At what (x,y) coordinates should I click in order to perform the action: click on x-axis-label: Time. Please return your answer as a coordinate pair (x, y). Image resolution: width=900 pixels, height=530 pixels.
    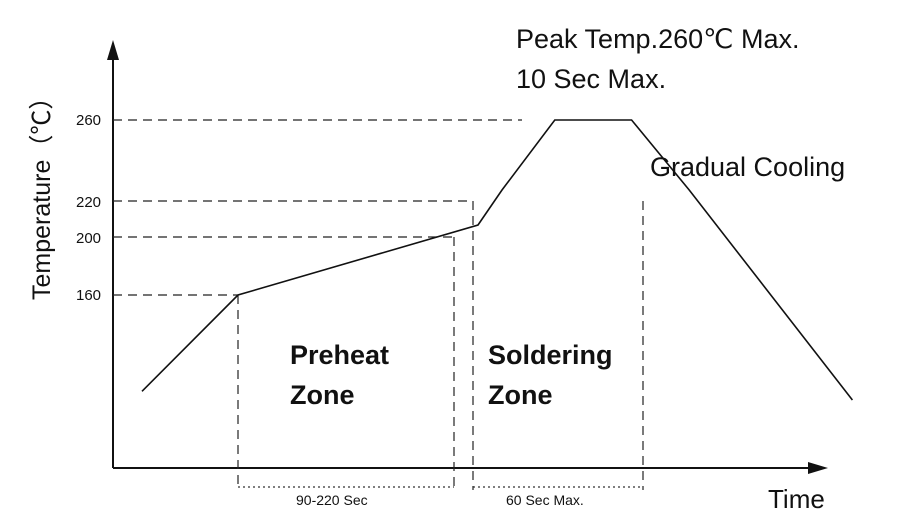
    Looking at the image, I should click on (796, 499).